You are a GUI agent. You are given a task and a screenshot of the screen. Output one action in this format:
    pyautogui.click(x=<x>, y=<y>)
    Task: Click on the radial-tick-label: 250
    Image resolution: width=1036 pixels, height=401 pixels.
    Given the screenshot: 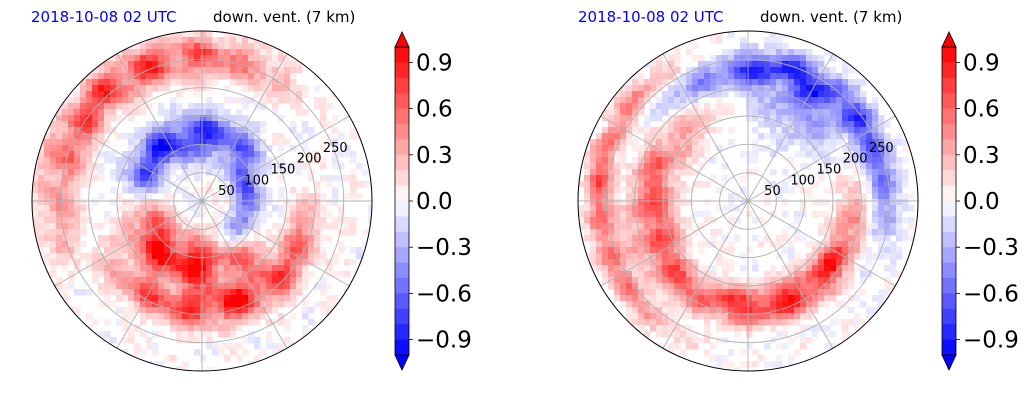 What is the action you would take?
    pyautogui.click(x=335, y=148)
    